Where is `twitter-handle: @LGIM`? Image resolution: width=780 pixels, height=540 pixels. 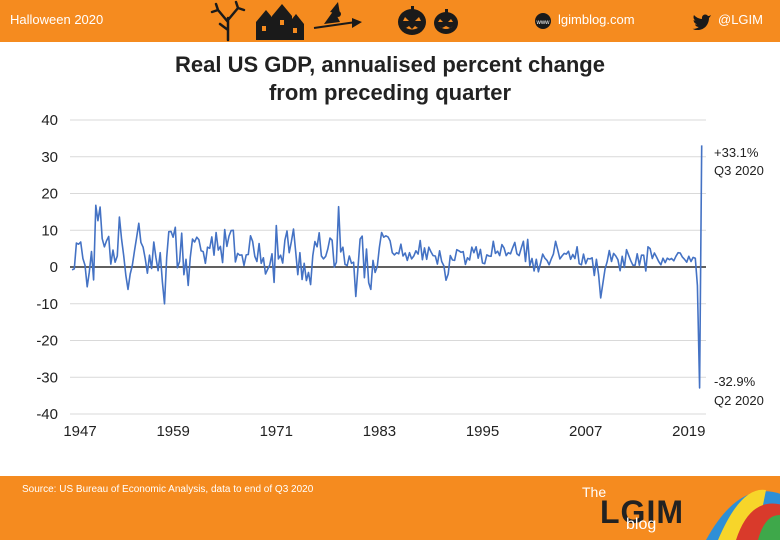 twitter-handle: @LGIM is located at coordinates (740, 19).